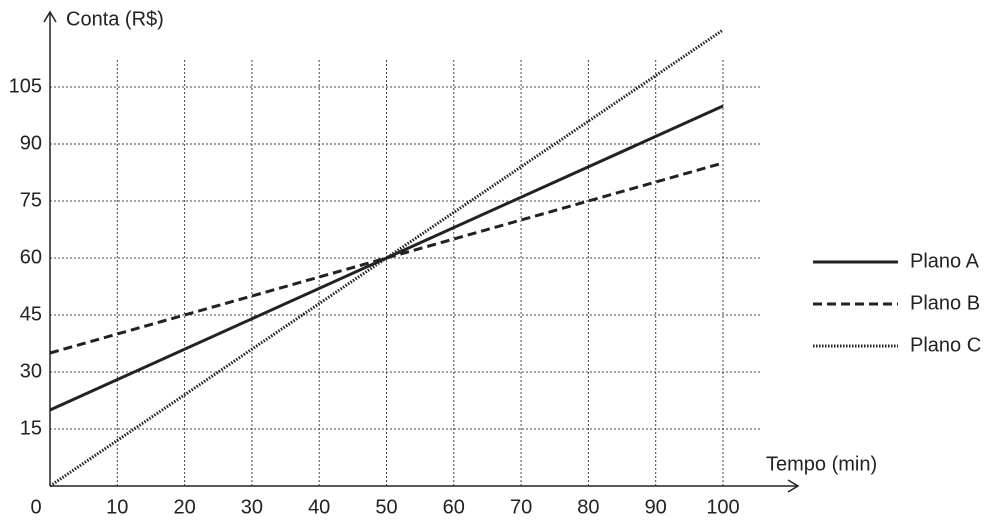  What do you see at coordinates (184, 507) in the screenshot?
I see `x-tick-label: 20` at bounding box center [184, 507].